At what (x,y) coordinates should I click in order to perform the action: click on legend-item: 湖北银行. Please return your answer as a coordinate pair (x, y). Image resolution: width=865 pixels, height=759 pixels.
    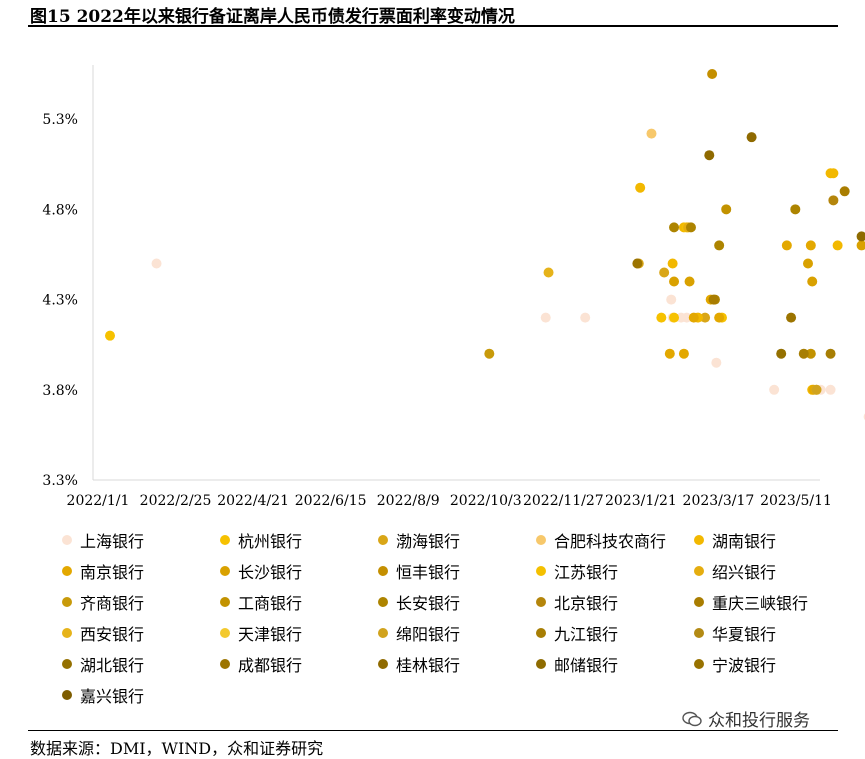
    Looking at the image, I should click on (103, 664).